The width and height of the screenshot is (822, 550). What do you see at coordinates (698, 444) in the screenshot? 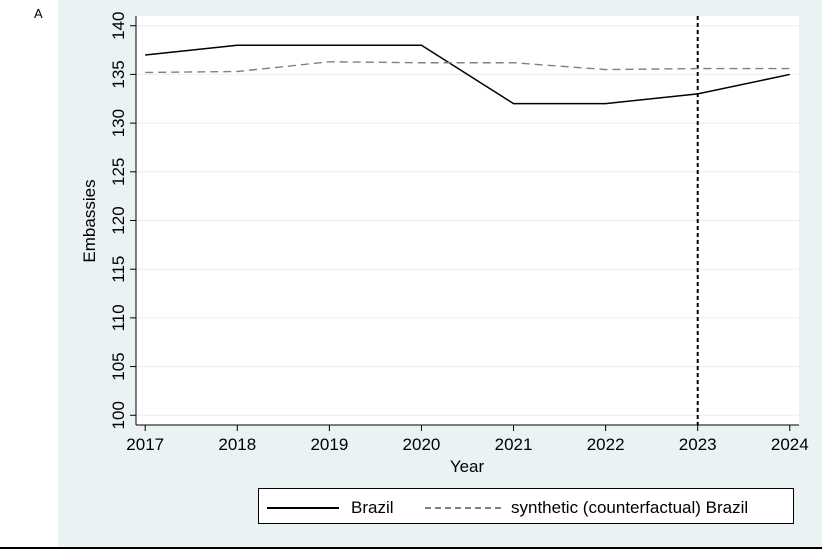
I see `x-tick-label: 2023` at bounding box center [698, 444].